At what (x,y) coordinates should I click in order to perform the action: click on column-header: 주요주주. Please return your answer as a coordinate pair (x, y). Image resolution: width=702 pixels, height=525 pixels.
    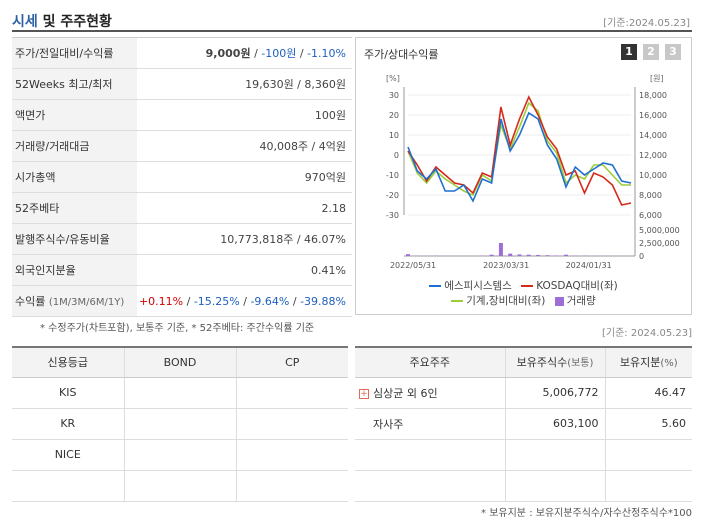
    Looking at the image, I should click on (430, 362).